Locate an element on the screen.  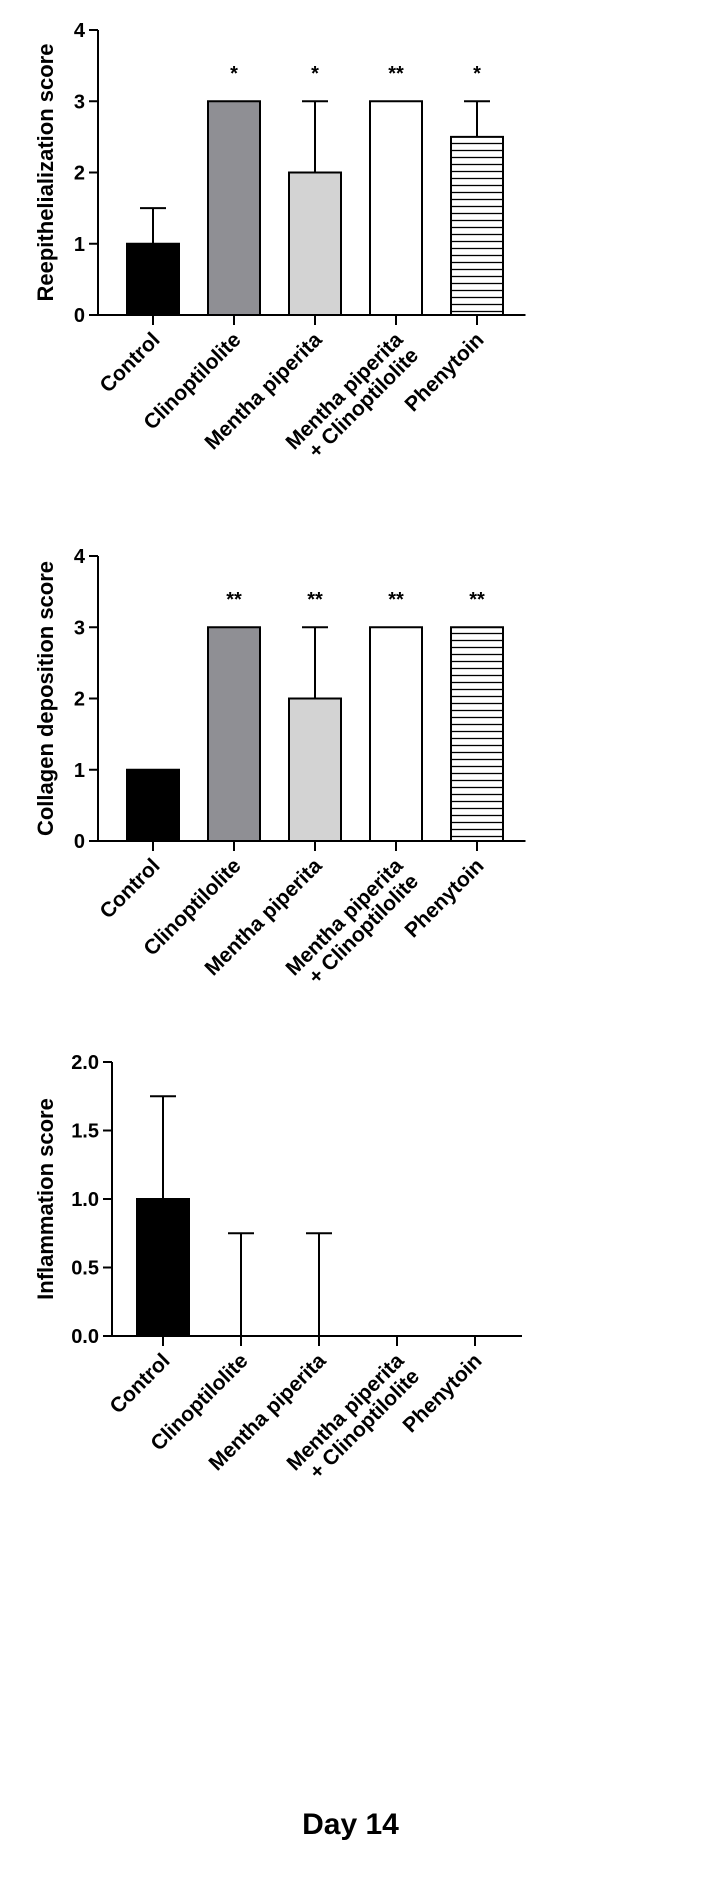
y-axis-title: Reepithelialization score is located at coordinates (45, 173).